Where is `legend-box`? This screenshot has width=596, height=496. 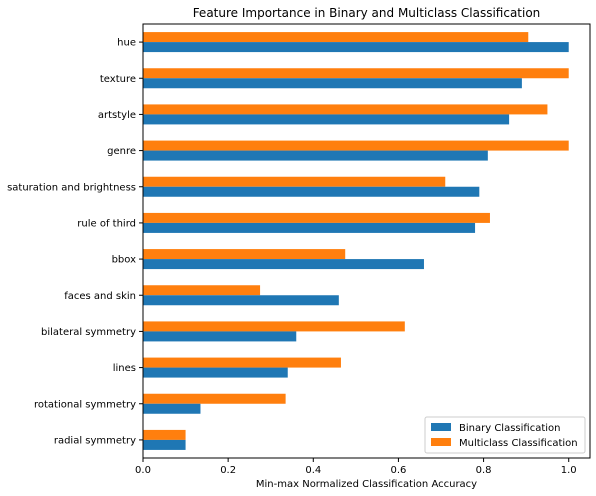
legend-box is located at coordinates (505, 435).